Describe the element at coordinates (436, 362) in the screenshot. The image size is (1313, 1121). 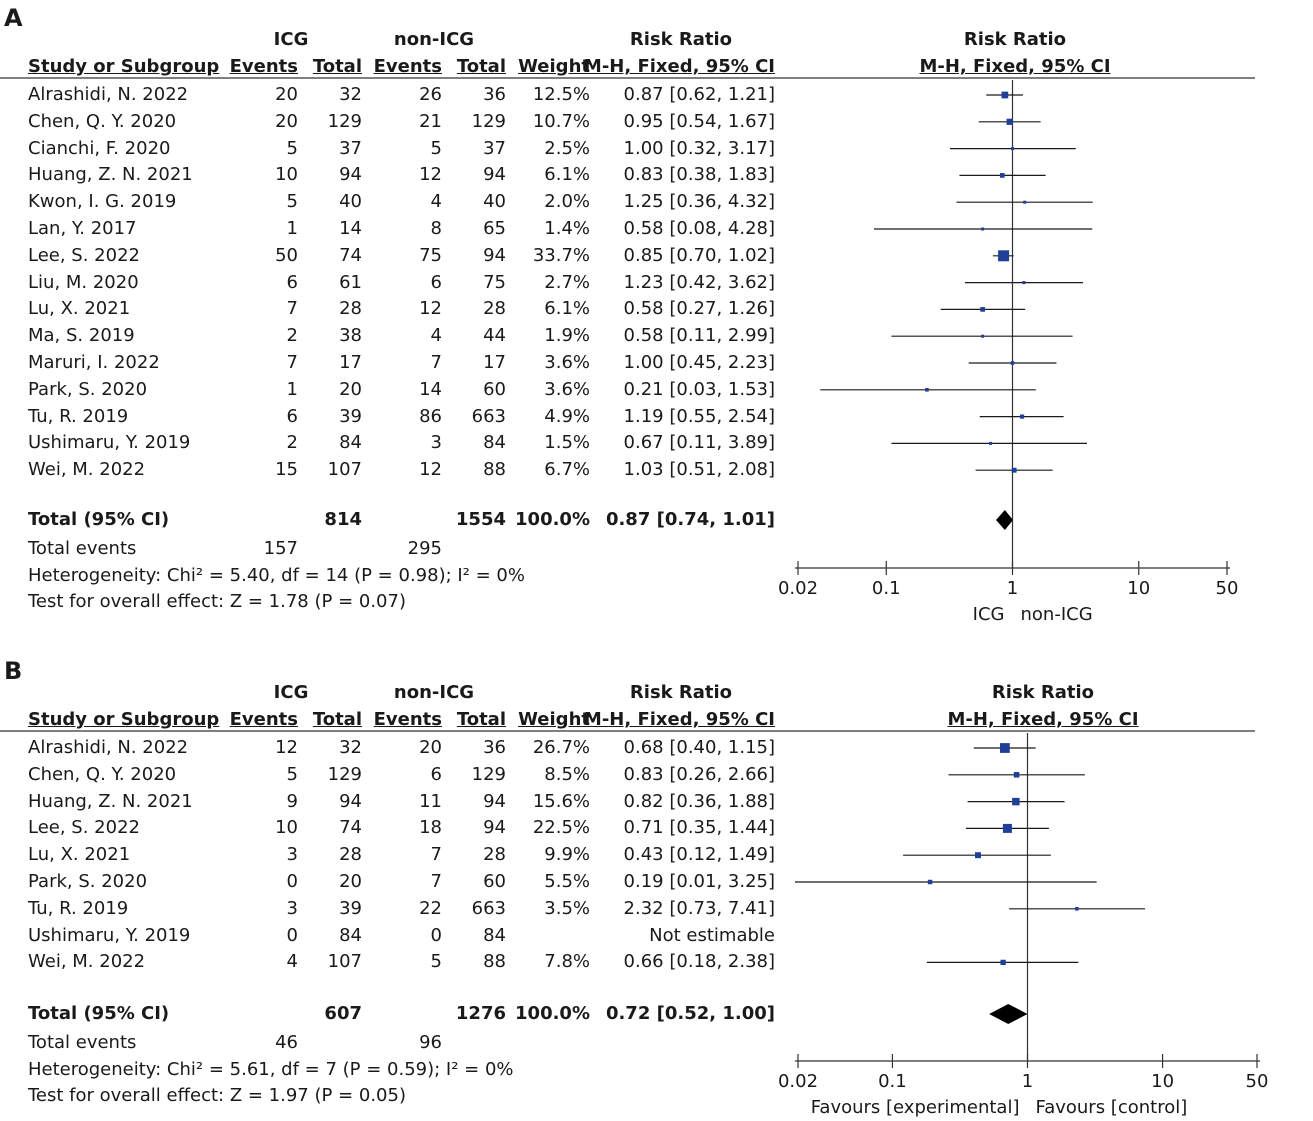
I see `group2-events: 7` at that location.